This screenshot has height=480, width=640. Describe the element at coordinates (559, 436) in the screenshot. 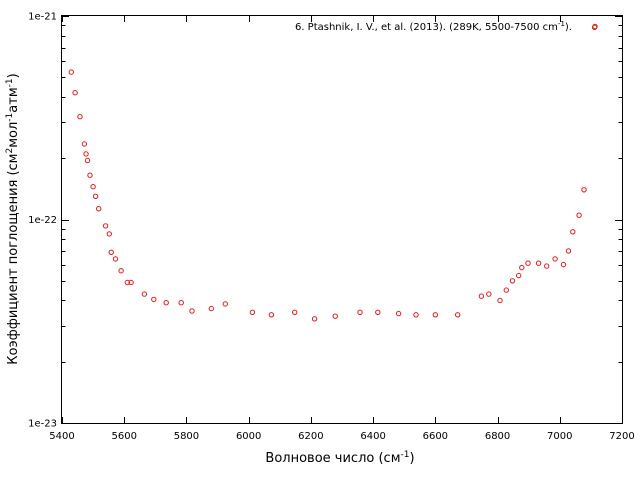

I see `x-tick-label: 7000` at that location.